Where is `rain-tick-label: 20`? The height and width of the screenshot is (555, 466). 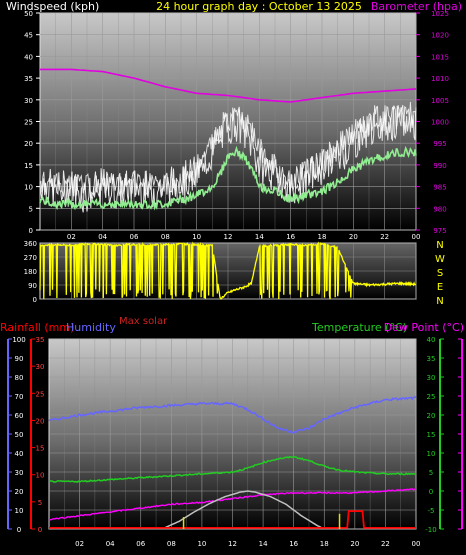
rain-tick-label: 20 is located at coordinates (40, 421).